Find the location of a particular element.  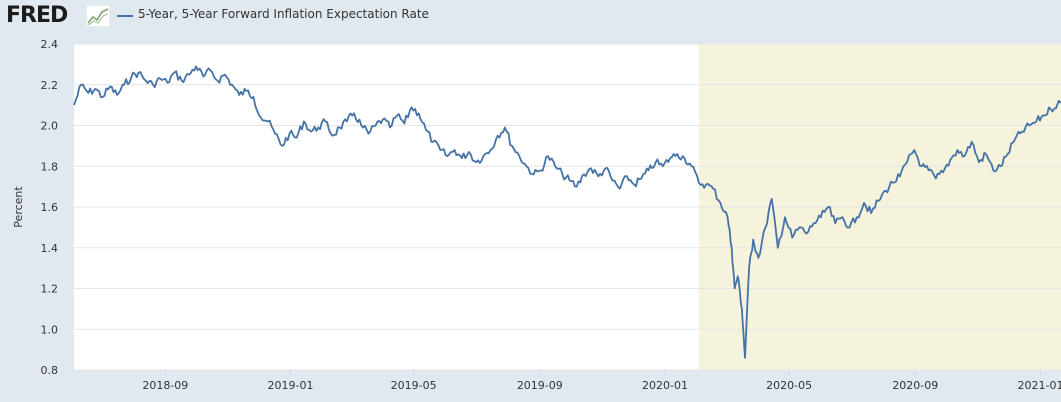

y-axis-title: Percent is located at coordinates (18, 207).